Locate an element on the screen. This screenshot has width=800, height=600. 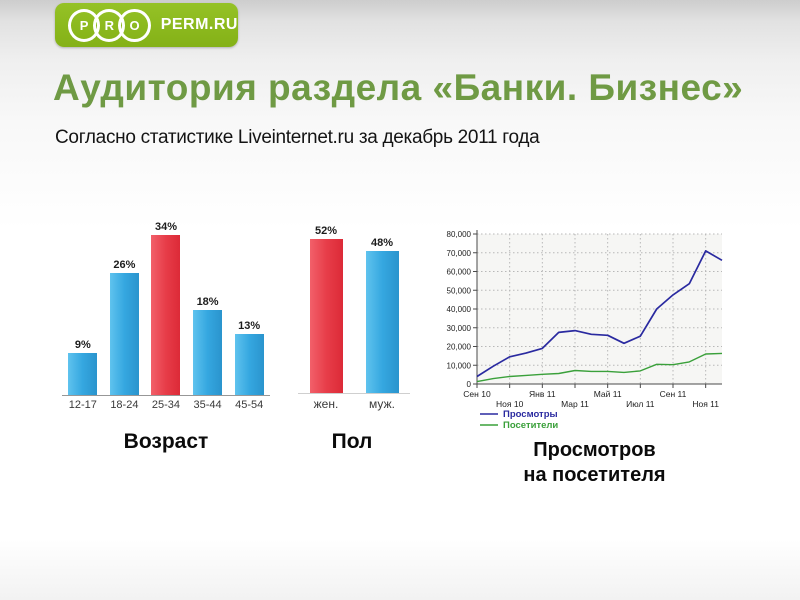
bar-group: 18% is located at coordinates (208, 345).